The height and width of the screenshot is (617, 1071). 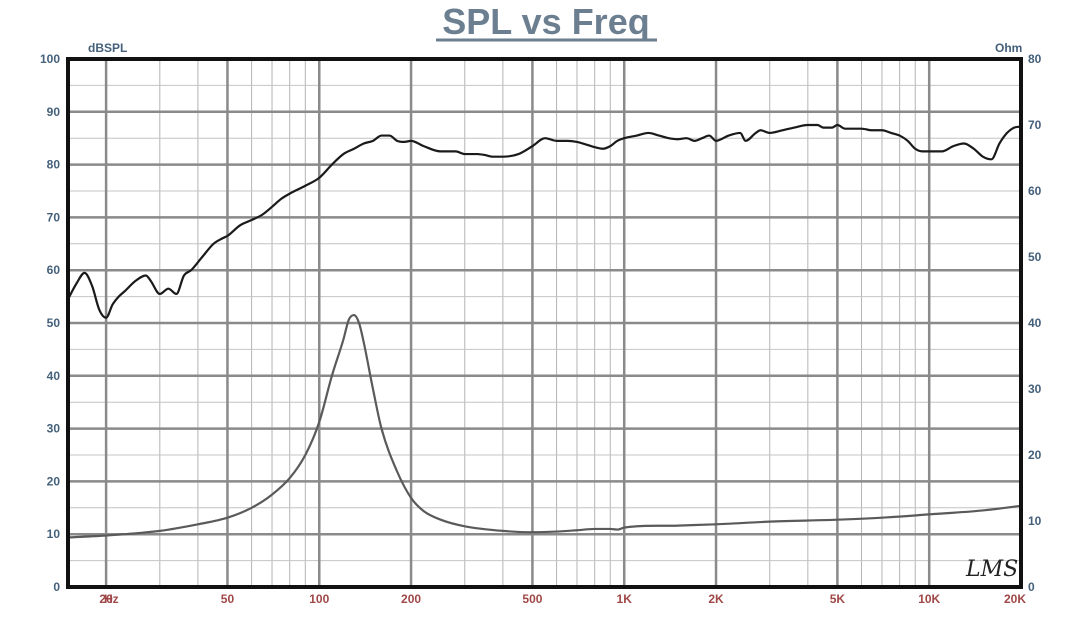 What do you see at coordinates (54, 323) in the screenshot?
I see `y-tick-label: 50` at bounding box center [54, 323].